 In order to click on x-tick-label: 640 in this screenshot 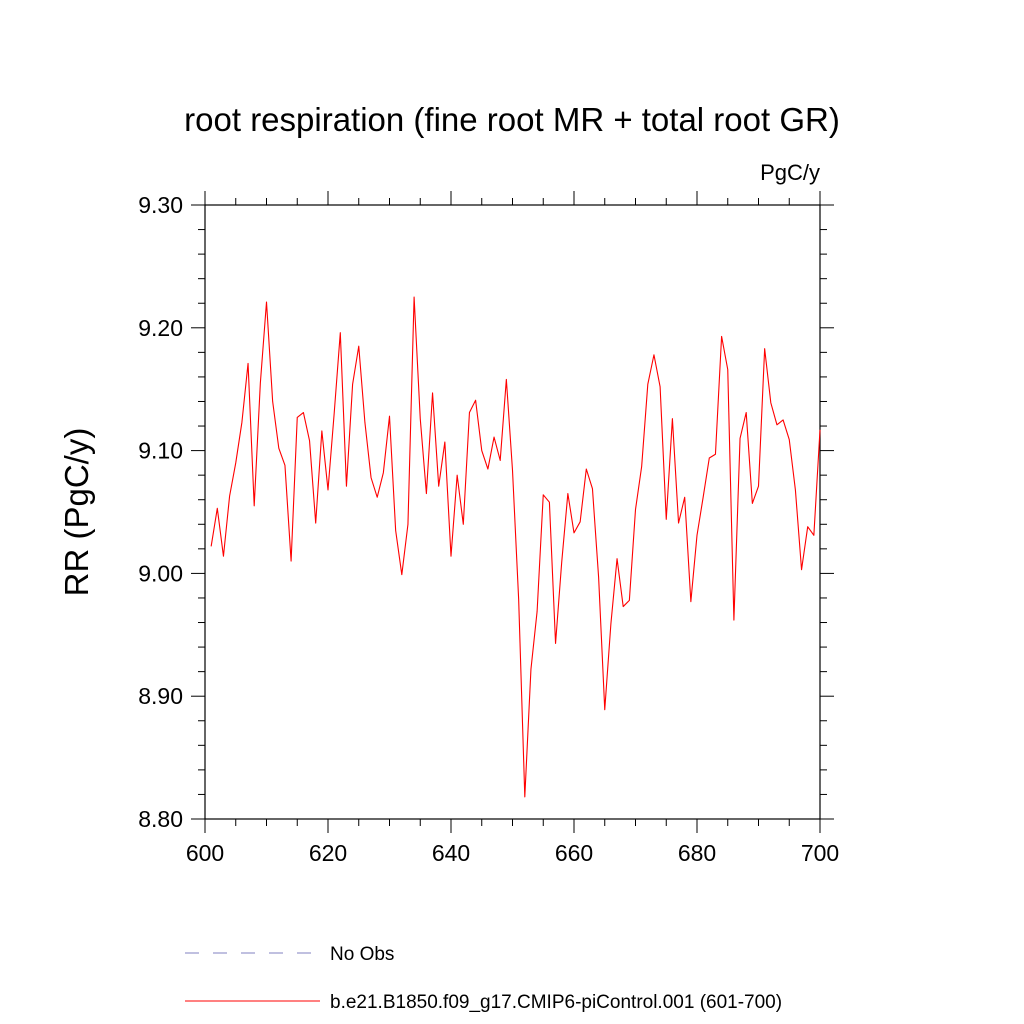, I will do `click(451, 853)`.